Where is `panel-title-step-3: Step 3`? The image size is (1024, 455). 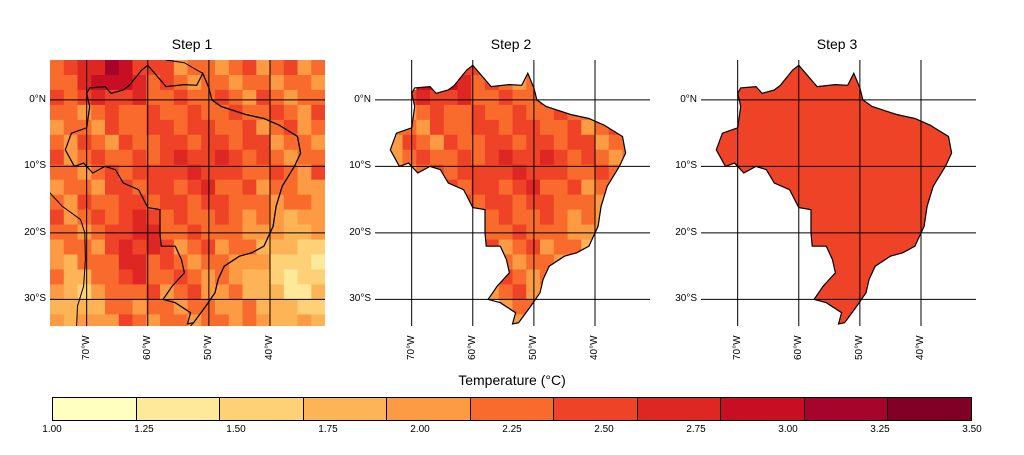 panel-title-step-3: Step 3 is located at coordinates (837, 44).